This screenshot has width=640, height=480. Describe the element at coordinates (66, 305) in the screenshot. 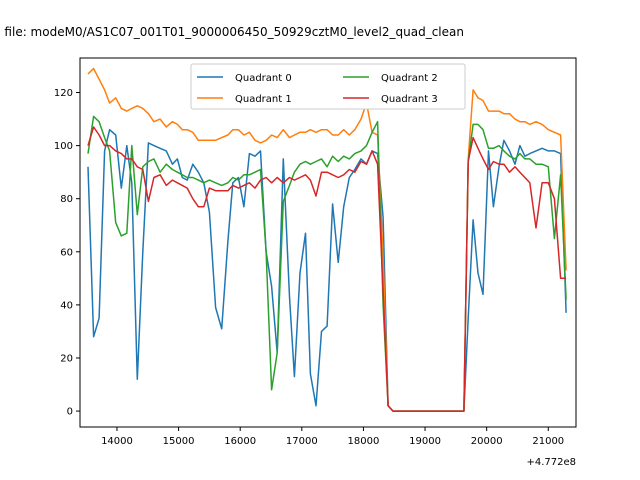

I see `y-tick-label: 40` at that location.